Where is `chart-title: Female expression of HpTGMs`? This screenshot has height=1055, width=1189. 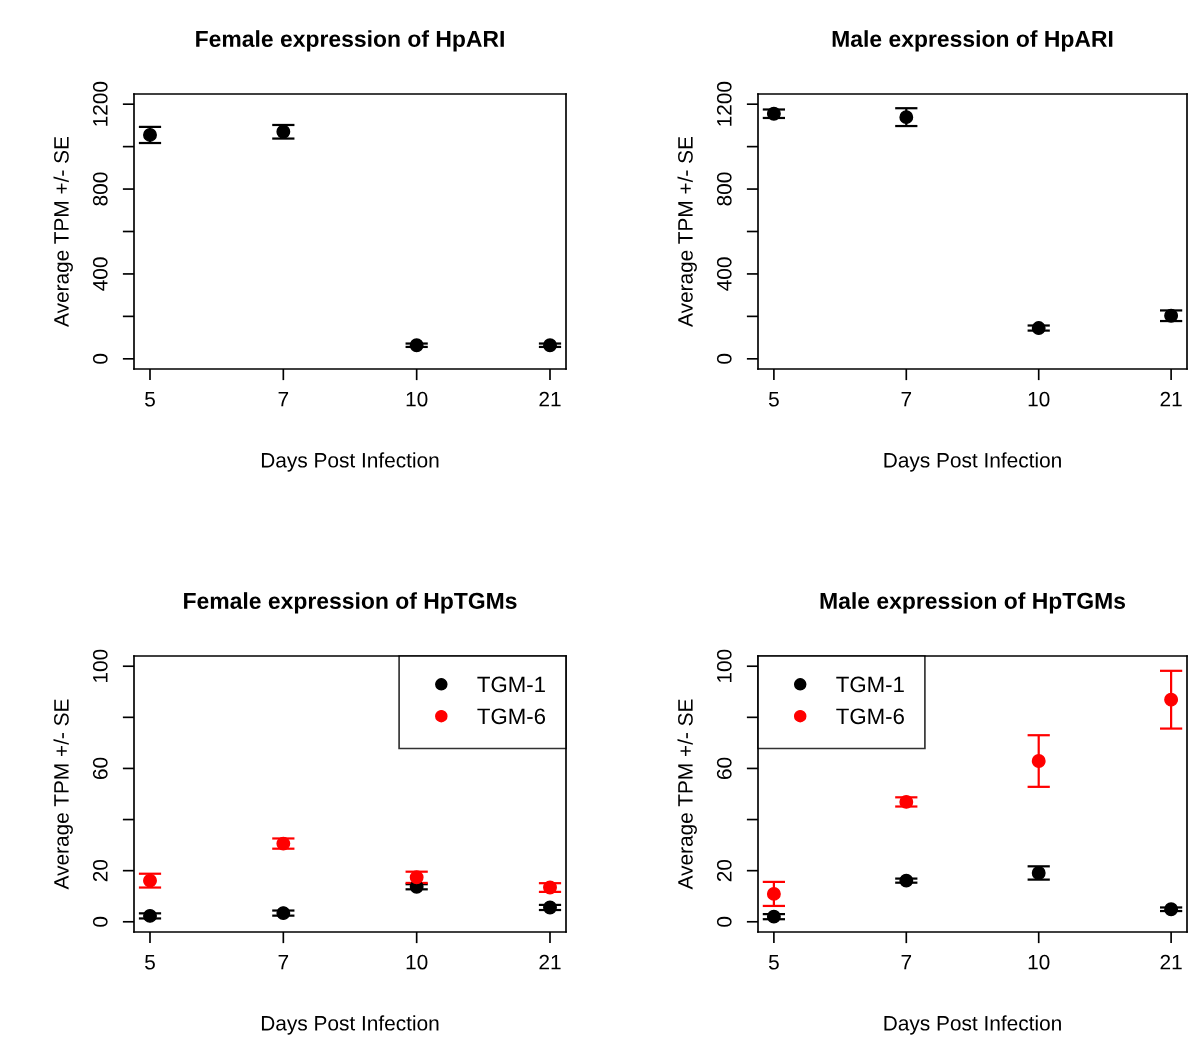 chart-title: Female expression of HpTGMs is located at coordinates (350, 603).